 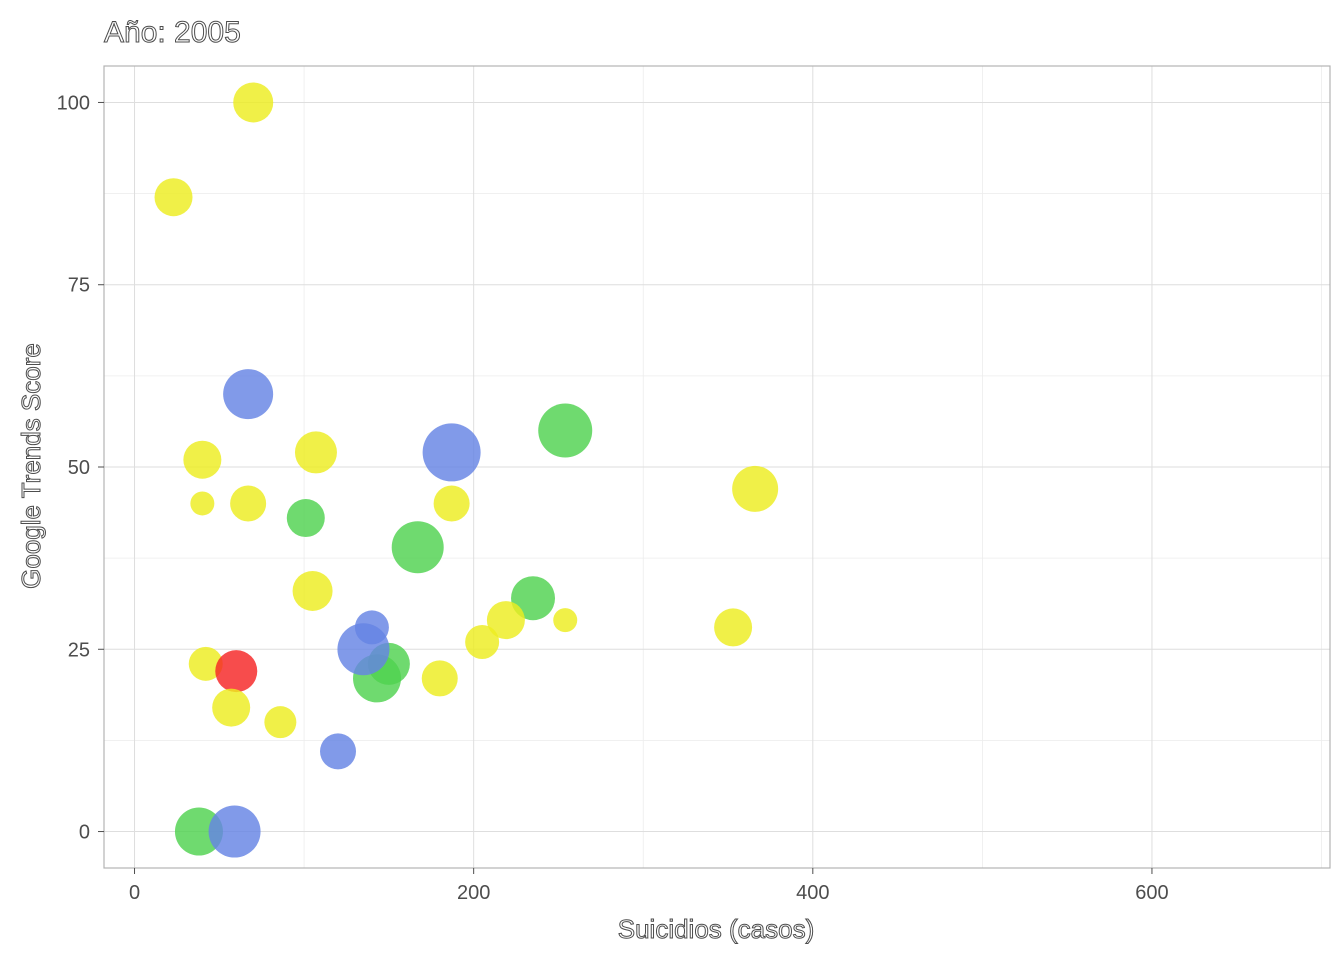 I want to click on y-axis-title: Google Trends Score, so click(x=31, y=466).